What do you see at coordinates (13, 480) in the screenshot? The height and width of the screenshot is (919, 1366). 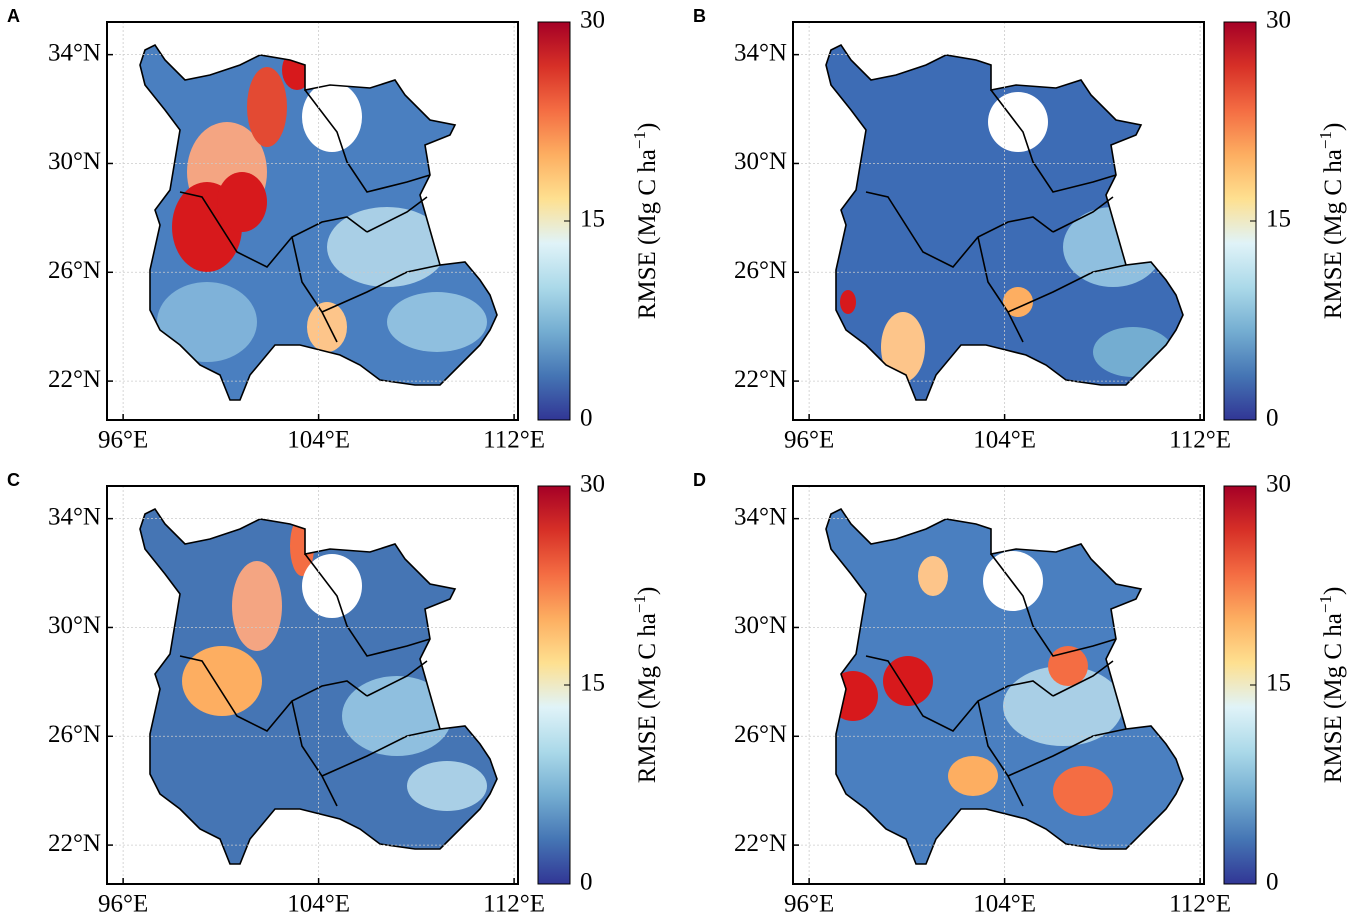 I see `panel-label: C` at bounding box center [13, 480].